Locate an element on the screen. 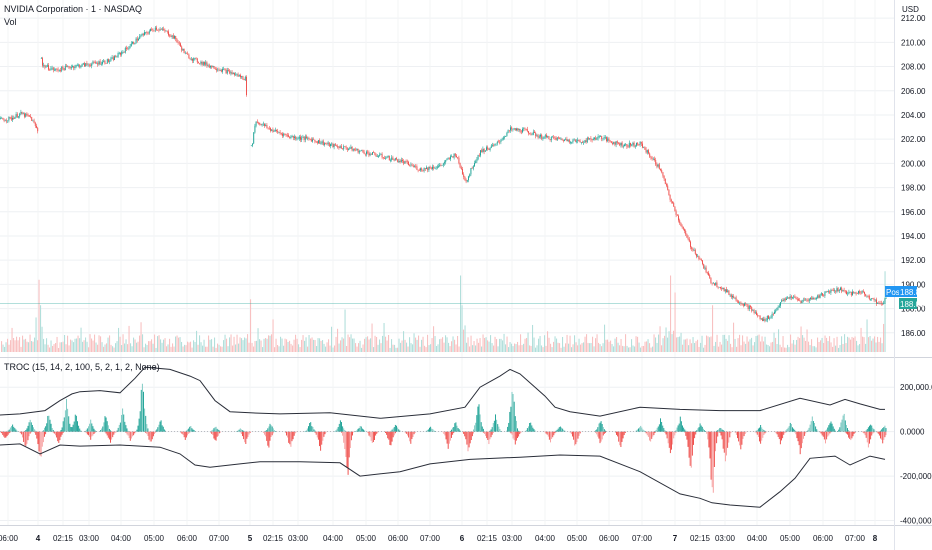 The width and height of the screenshot is (932, 550). symbol-title: NVIDIA Corporation · 1 · NASDAQ is located at coordinates (73, 9).